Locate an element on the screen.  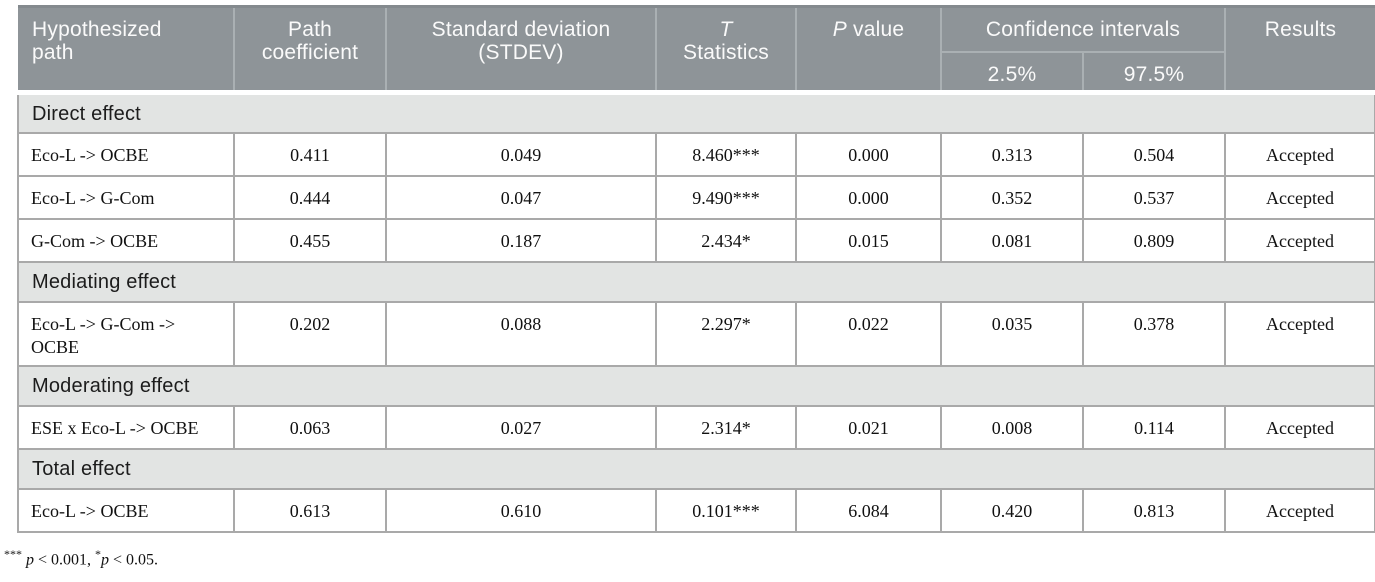
col-header-p-value: P value is located at coordinates (868, 49).